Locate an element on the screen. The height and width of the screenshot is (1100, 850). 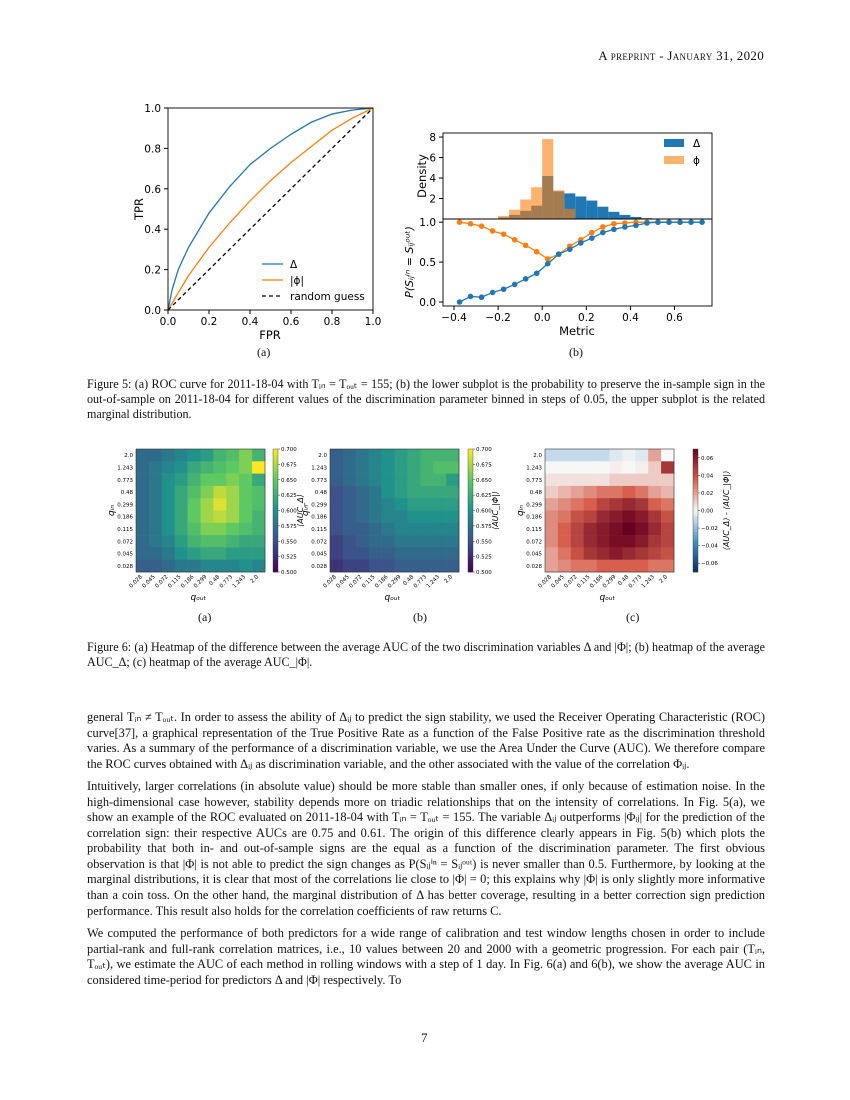
x-tick-label: 0.072 is located at coordinates (355, 581).